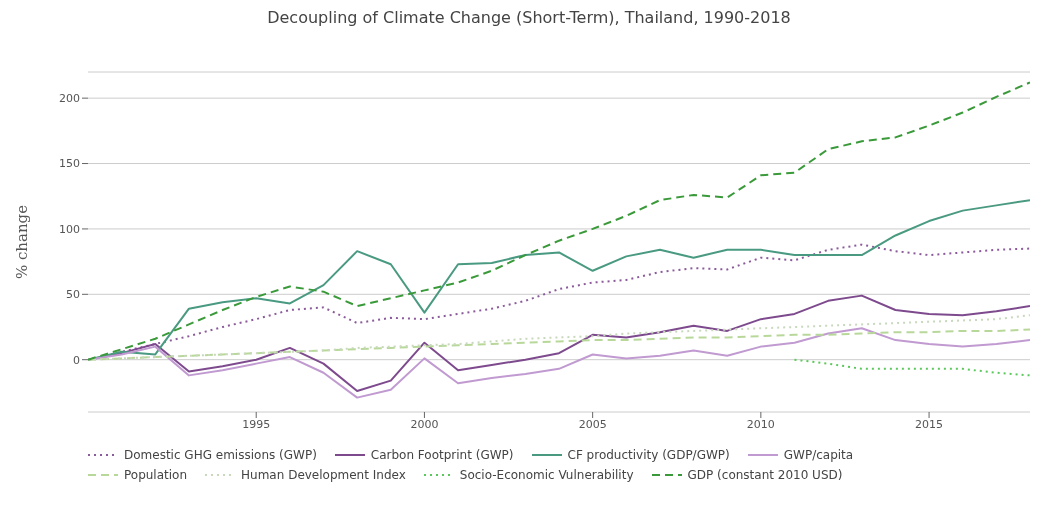 Image resolution: width=1058 pixels, height=506 pixels. What do you see at coordinates (765, 475) in the screenshot?
I see `legend-label: GDP (constant 2010 USD)` at bounding box center [765, 475].